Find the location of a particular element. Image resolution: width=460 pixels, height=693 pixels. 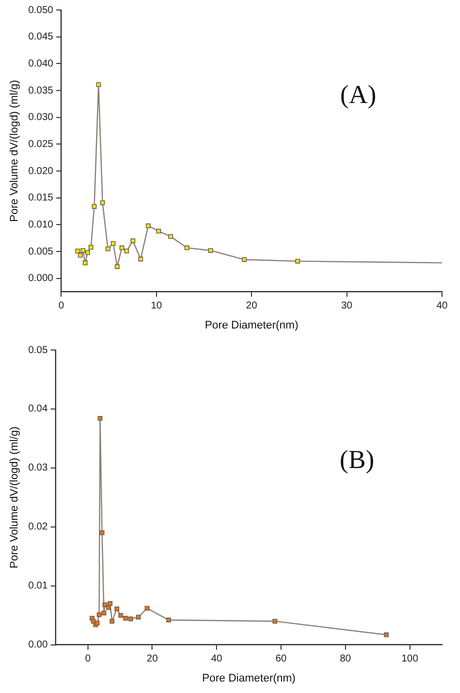

y-tick-label: 0.025 is located at coordinates (41, 144).